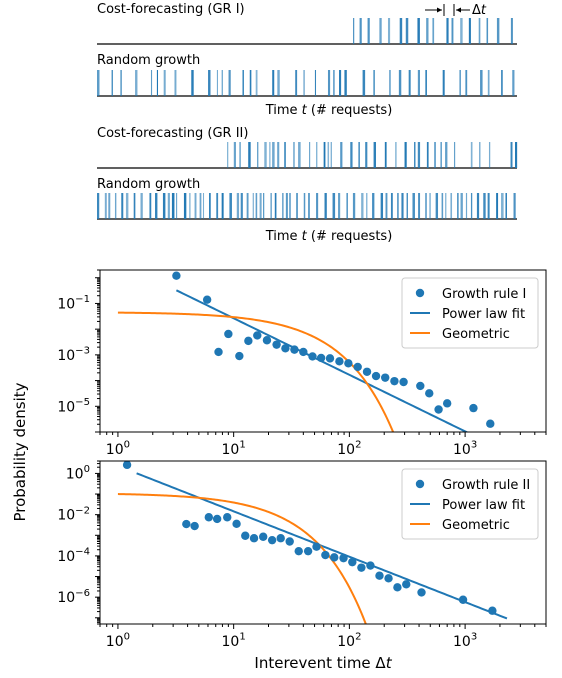 This screenshot has height=678, width=562. I want to click on x-tick-label-2-2: 102, so click(349, 641).